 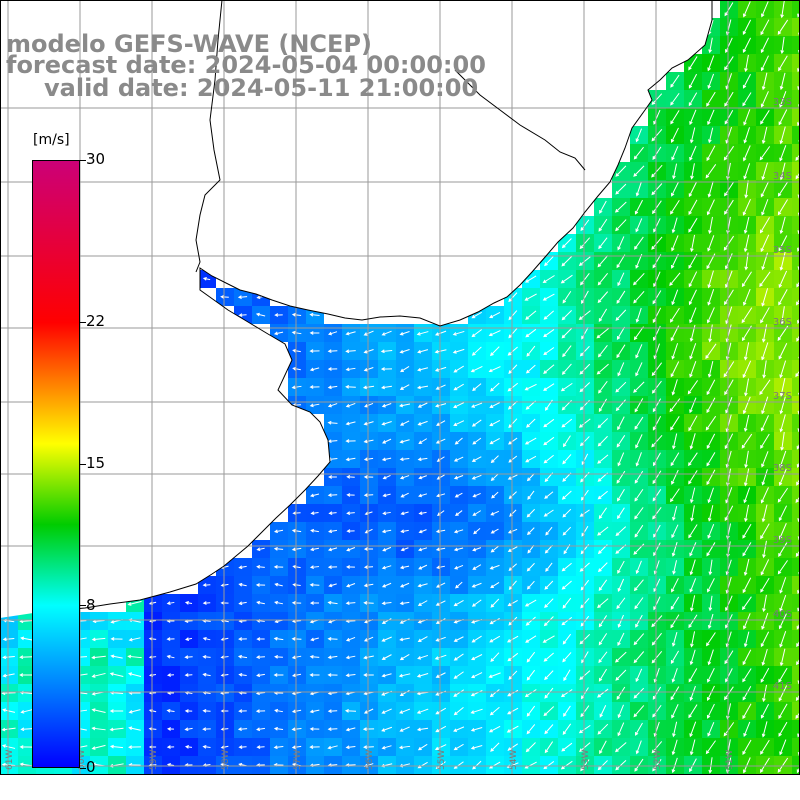 What do you see at coordinates (370, 760) in the screenshot?
I see `longitude-label: 56W` at bounding box center [370, 760].